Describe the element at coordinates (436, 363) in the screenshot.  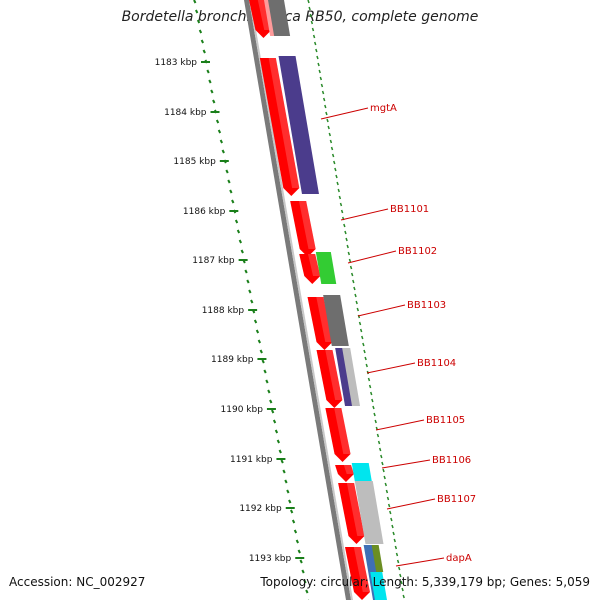
I see `gene-label-BB1104: BB1104` at that location.